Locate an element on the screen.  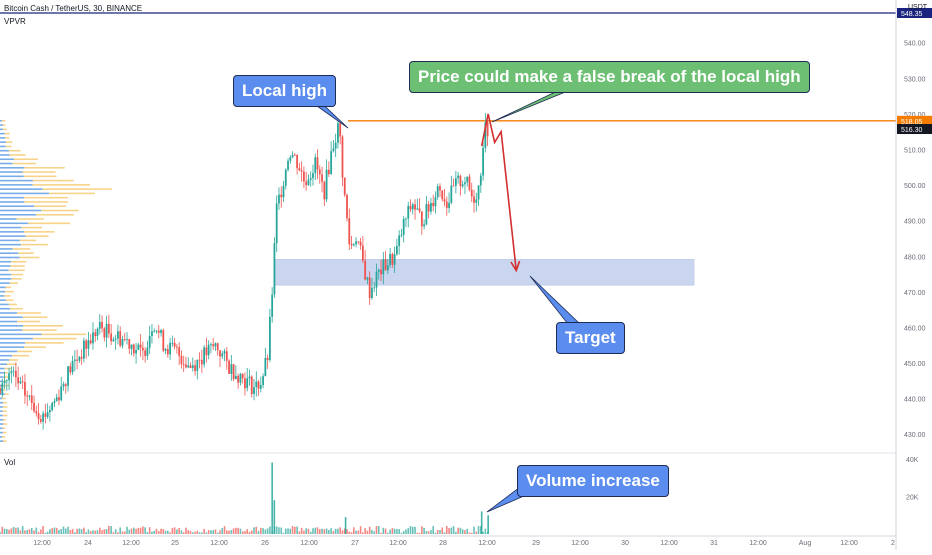
time-tick-label: Aug is located at coordinates (805, 543).